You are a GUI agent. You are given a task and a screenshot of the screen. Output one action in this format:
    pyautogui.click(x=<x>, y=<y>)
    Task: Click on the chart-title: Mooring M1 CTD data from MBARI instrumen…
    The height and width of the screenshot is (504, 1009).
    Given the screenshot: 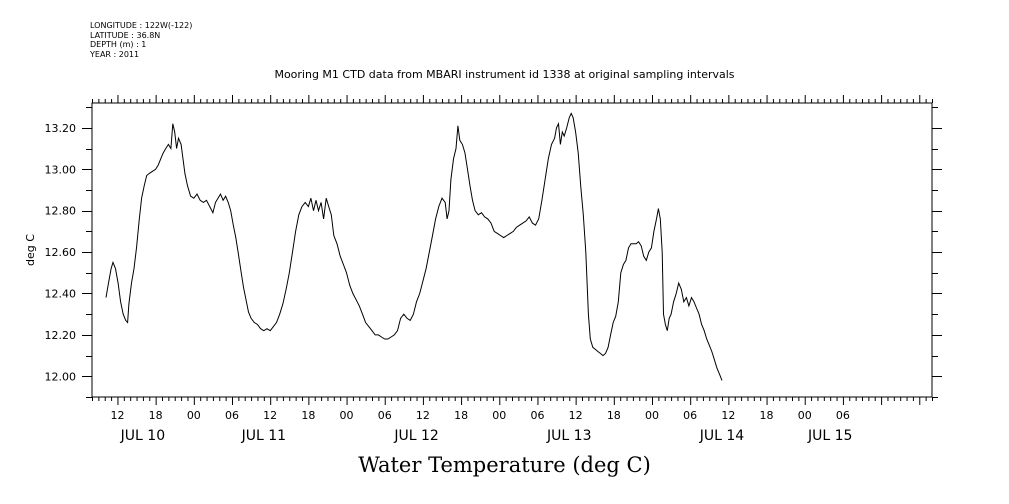 What is the action you would take?
    pyautogui.click(x=504, y=74)
    